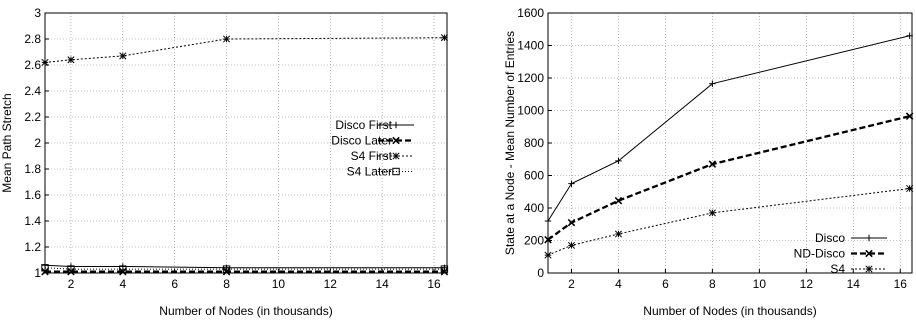 The width and height of the screenshot is (916, 322). I want to click on y-tick-label: 1.2, so click(32, 247).